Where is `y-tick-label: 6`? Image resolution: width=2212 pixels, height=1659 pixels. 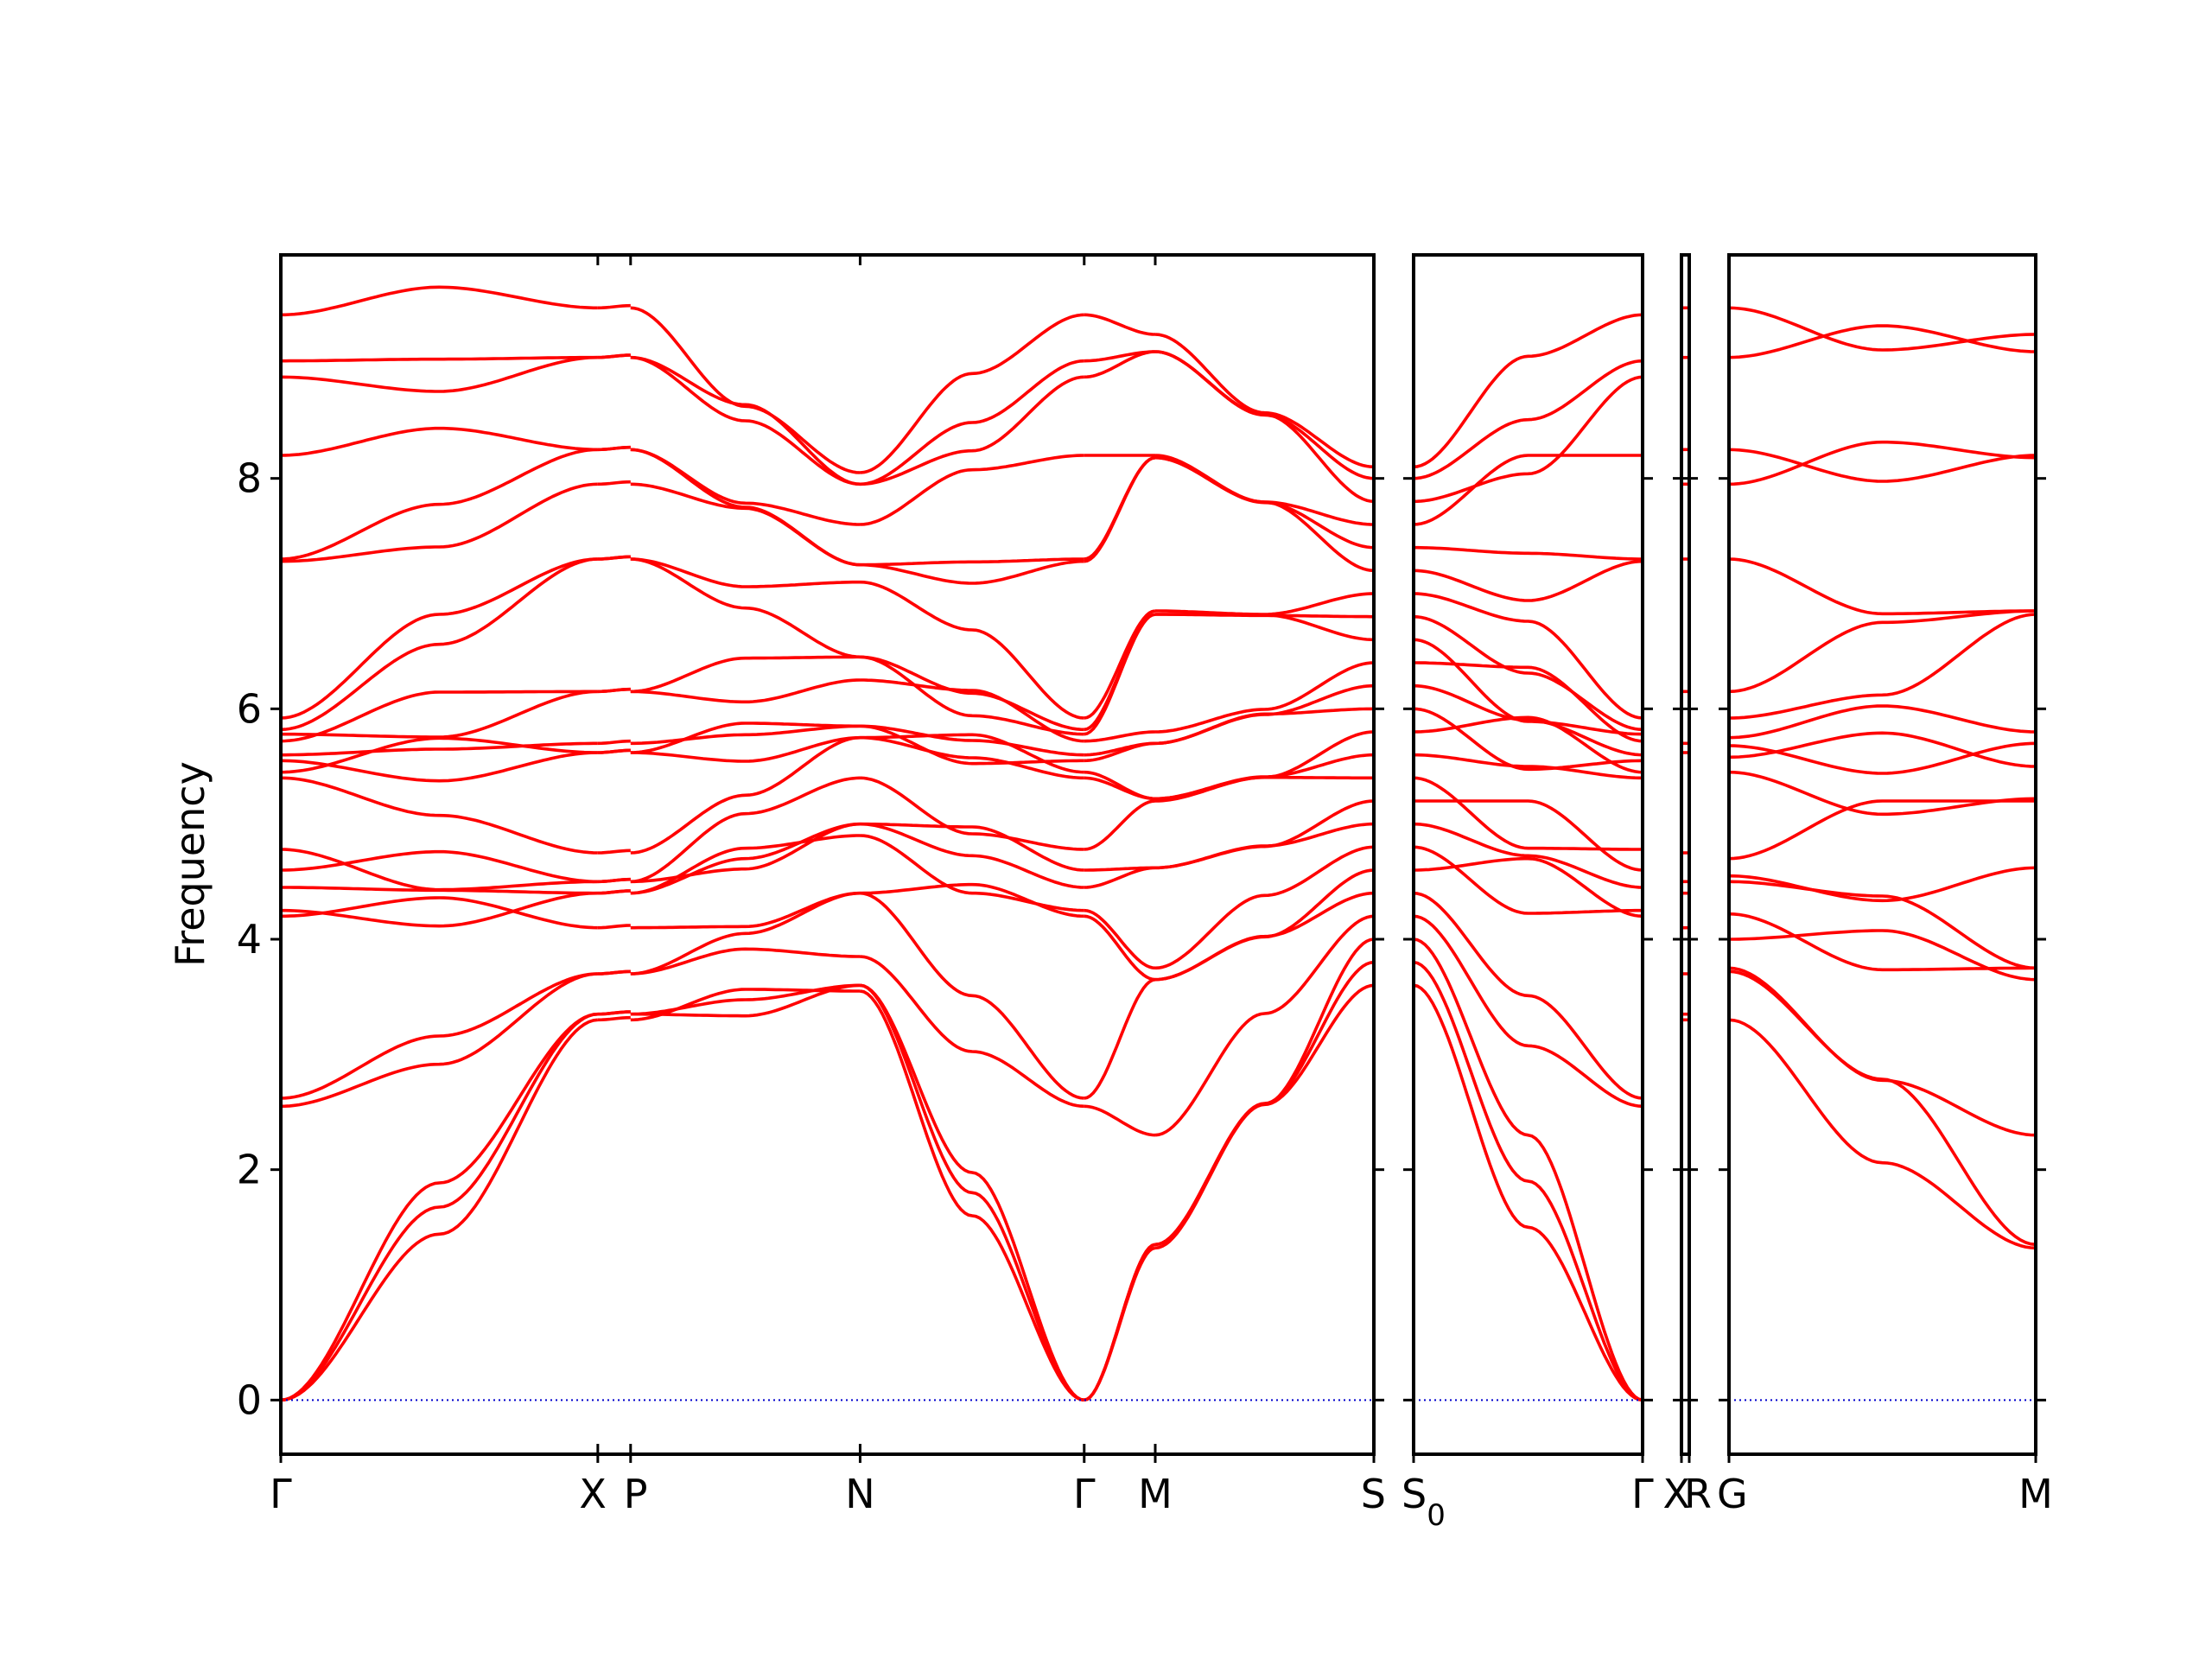
y-tick-label: 6 is located at coordinates (249, 708).